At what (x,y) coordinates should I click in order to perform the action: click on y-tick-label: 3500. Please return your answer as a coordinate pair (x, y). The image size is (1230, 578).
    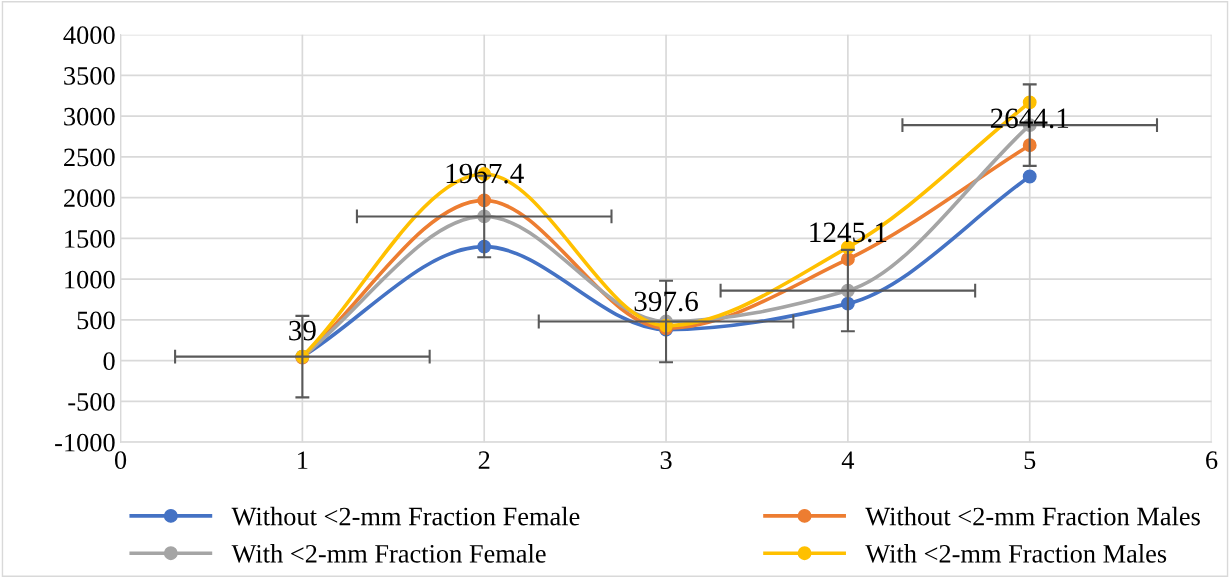
    Looking at the image, I should click on (89, 76).